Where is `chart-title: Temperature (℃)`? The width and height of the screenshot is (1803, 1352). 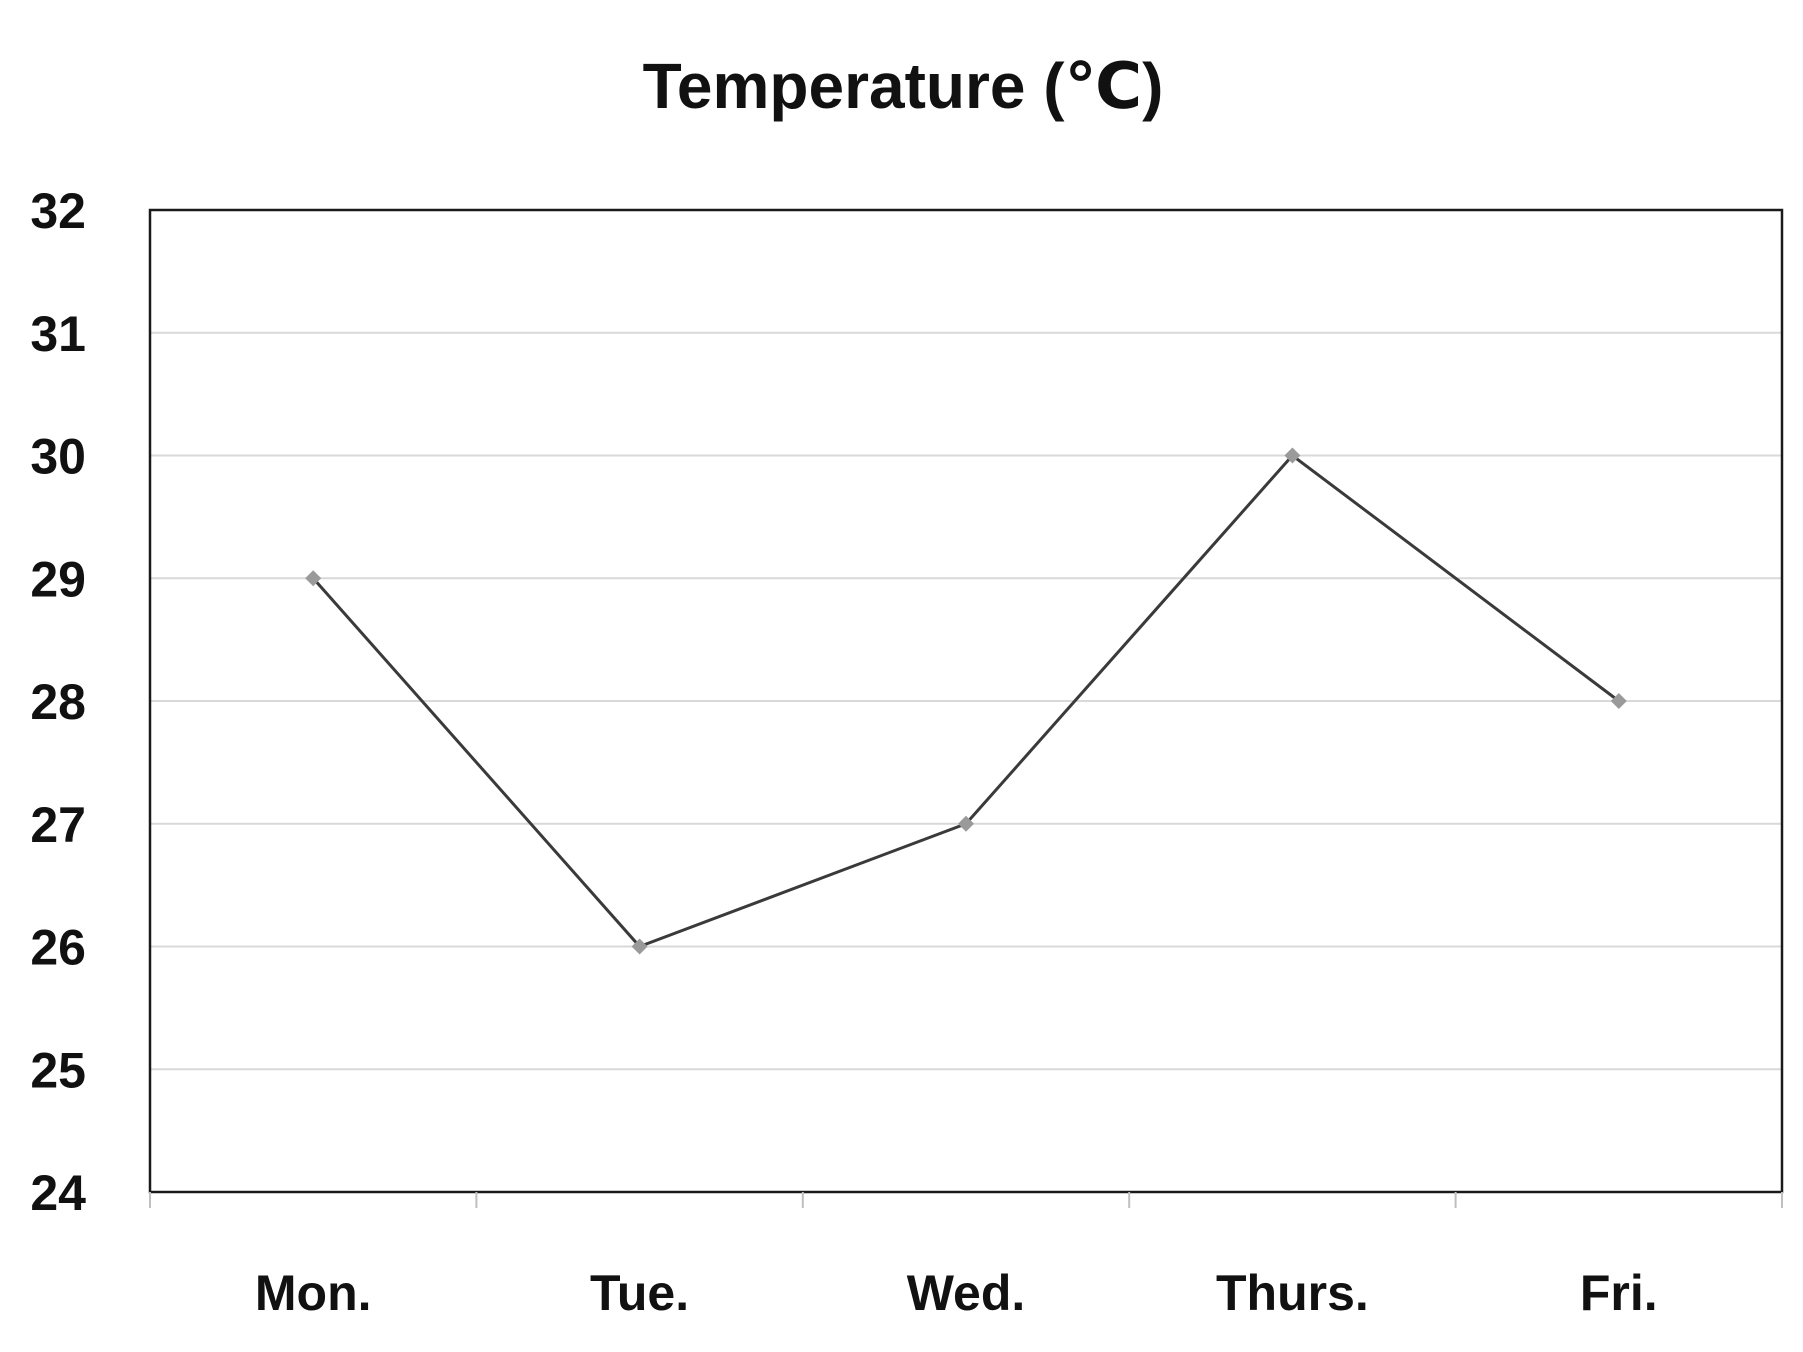 chart-title: Temperature (℃) is located at coordinates (903, 86).